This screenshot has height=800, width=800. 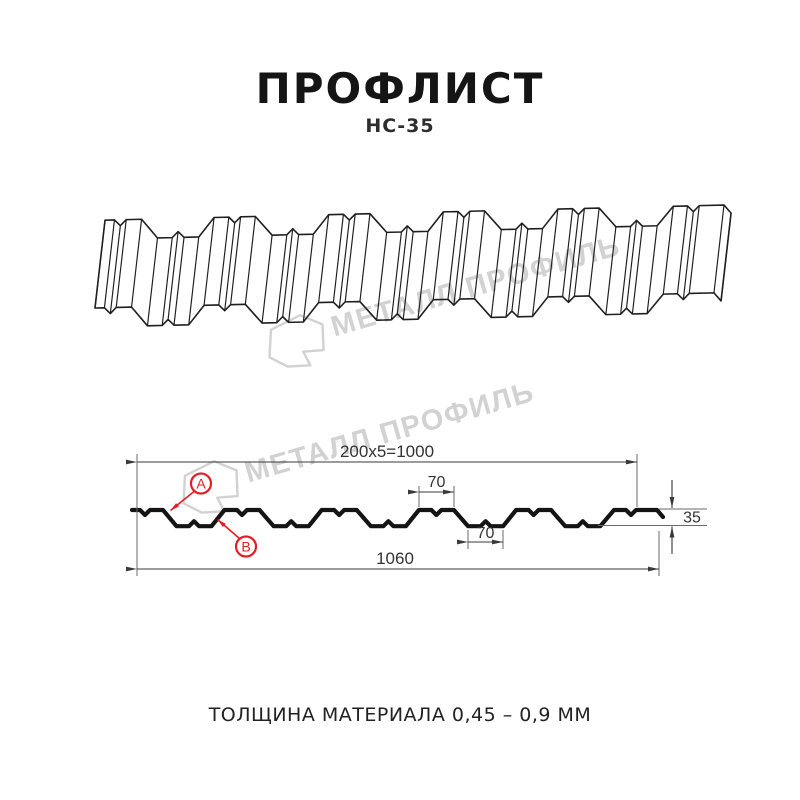 What do you see at coordinates (182, 501) in the screenshot?
I see `callout-a-arrow` at bounding box center [182, 501].